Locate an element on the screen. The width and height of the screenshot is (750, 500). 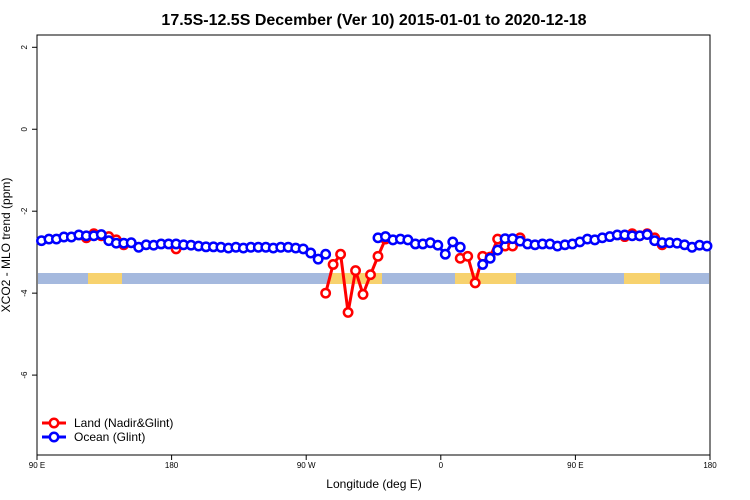
y-tick-label: -4 is located at coordinates (24, 293).